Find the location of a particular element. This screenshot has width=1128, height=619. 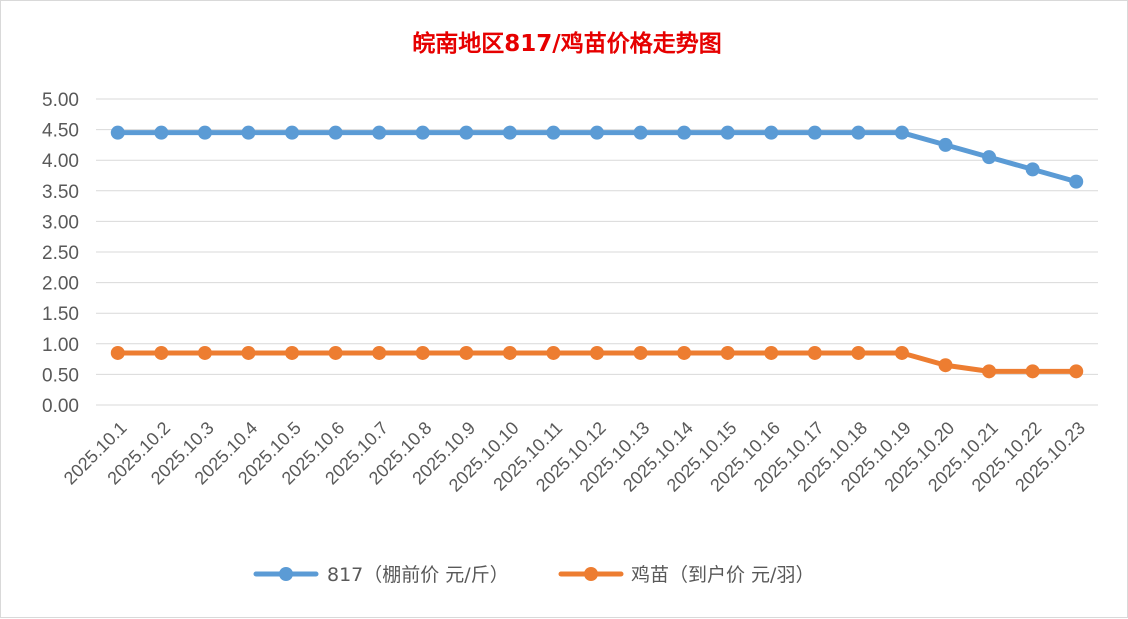

y-tick-label: 2.50 is located at coordinates (60, 253).